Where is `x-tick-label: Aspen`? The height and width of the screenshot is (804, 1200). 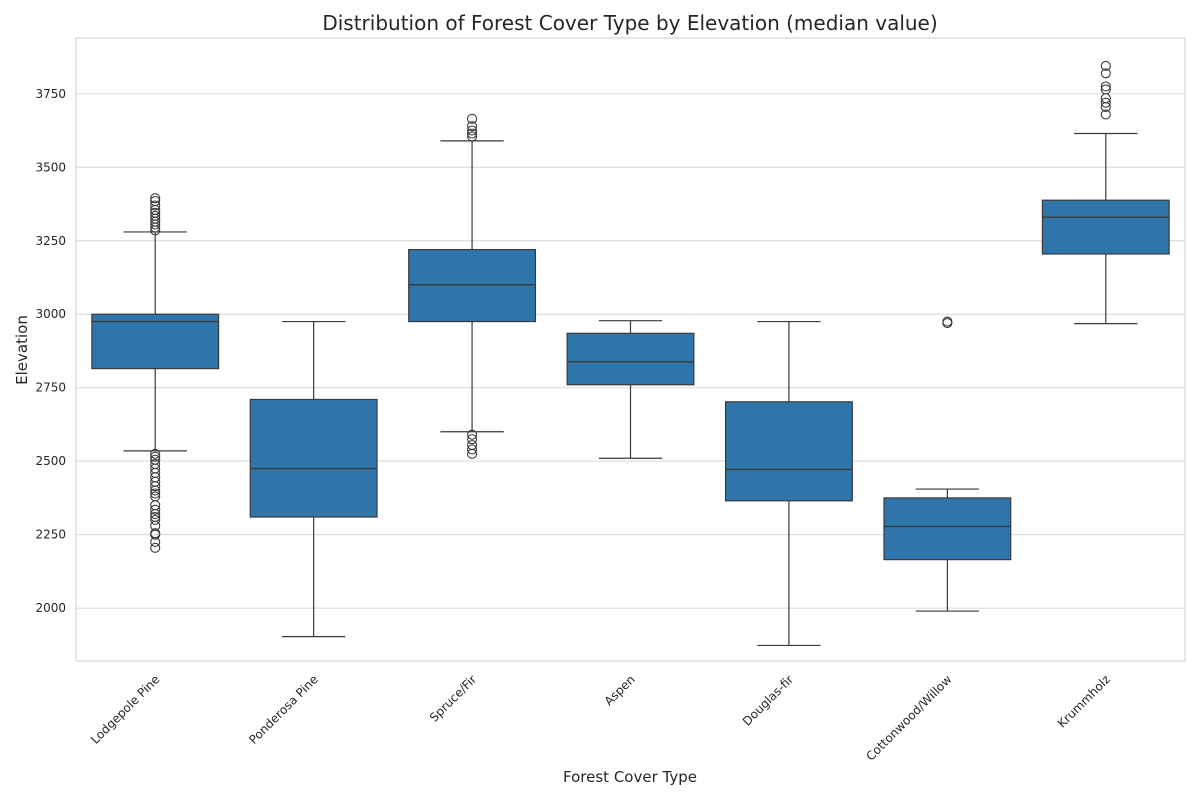 x-tick-label: Aspen is located at coordinates (620, 690).